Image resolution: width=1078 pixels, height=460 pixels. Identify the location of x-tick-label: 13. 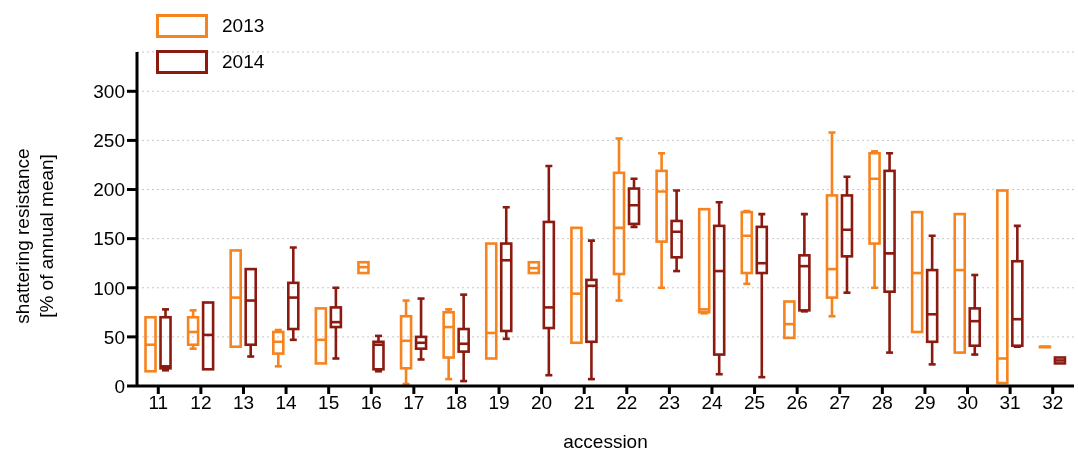
(243, 403).